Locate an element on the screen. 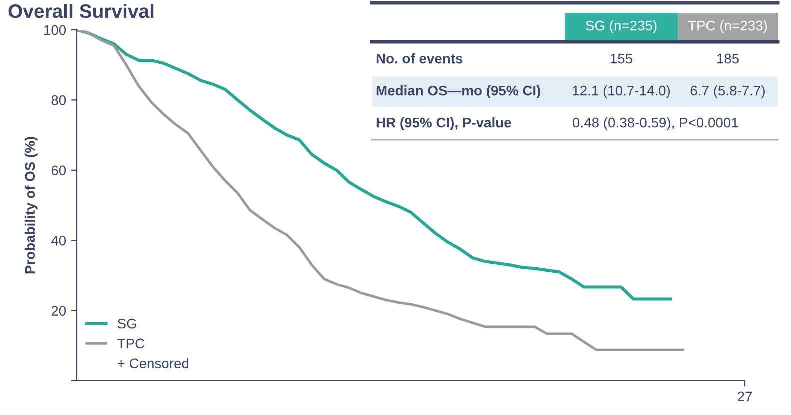 This screenshot has width=791, height=415. annotation: TPC (n=233) is located at coordinates (728, 27).